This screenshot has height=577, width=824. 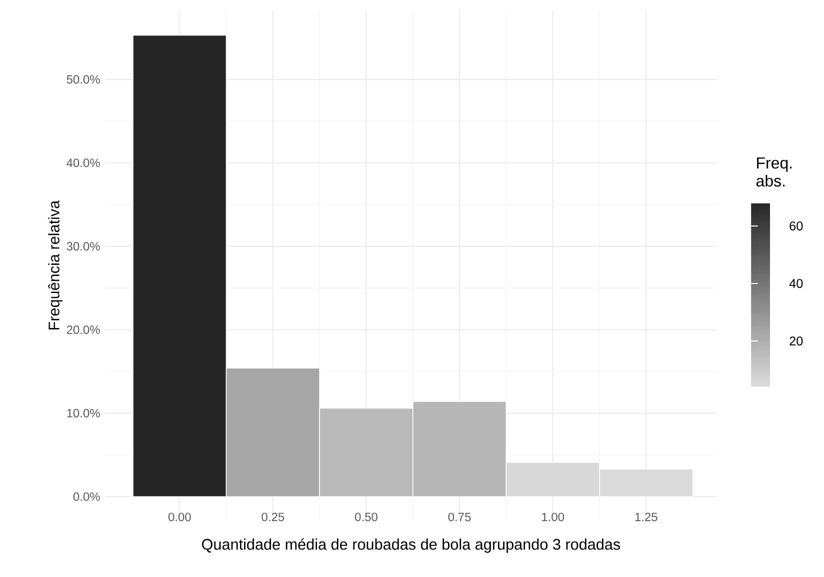 I want to click on x-tick-label: 1.00, so click(x=553, y=517).